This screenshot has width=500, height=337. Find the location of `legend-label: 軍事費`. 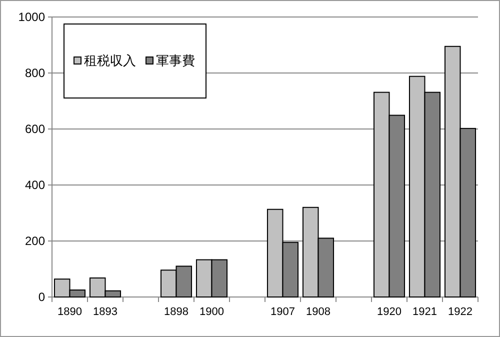

legend-label: 軍事費 is located at coordinates (175, 61).